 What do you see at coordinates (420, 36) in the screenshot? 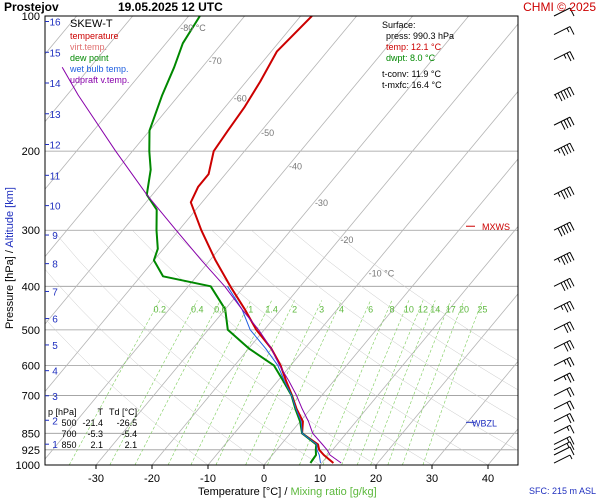
I see `surface-pressure: press: 990.3 hPa` at bounding box center [420, 36].